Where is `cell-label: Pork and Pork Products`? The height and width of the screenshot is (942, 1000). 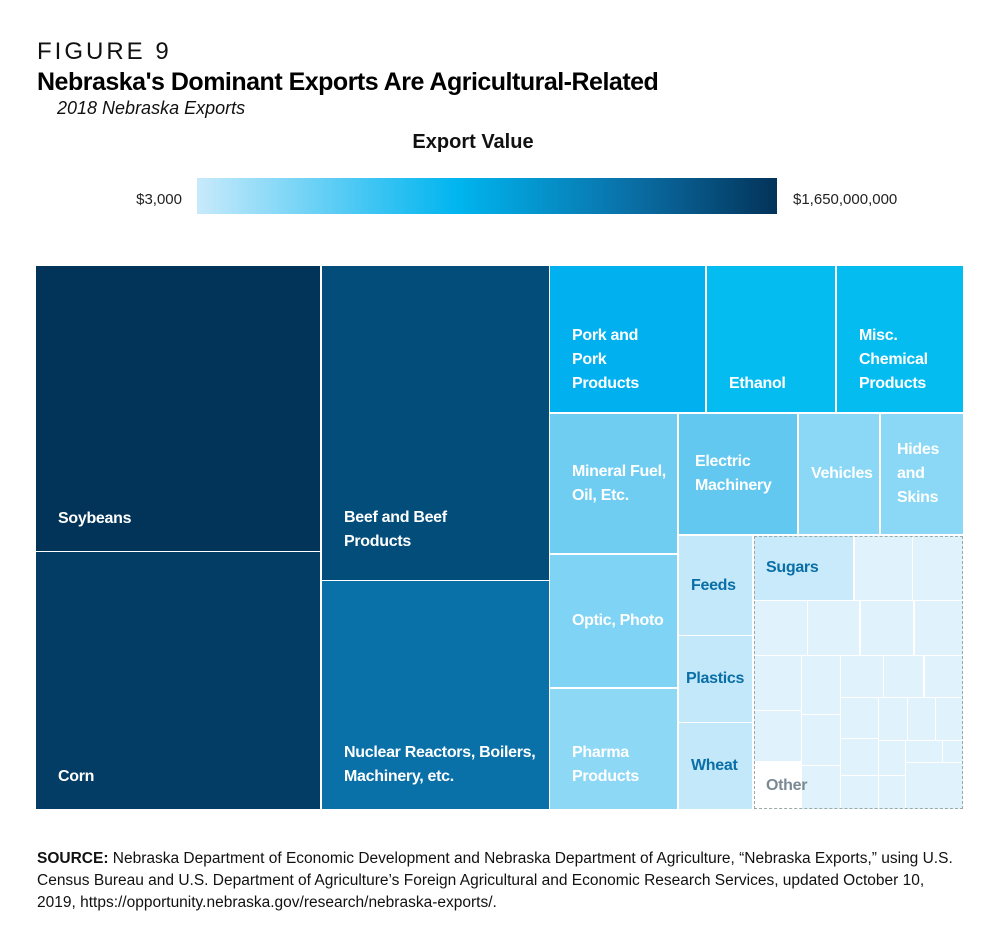
cell-label: Pork and Pork Products is located at coordinates (605, 359).